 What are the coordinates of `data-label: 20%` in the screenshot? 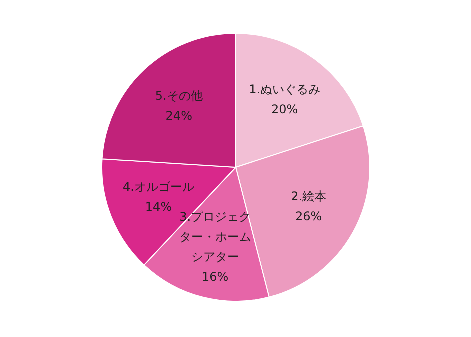 It's located at (284, 109).